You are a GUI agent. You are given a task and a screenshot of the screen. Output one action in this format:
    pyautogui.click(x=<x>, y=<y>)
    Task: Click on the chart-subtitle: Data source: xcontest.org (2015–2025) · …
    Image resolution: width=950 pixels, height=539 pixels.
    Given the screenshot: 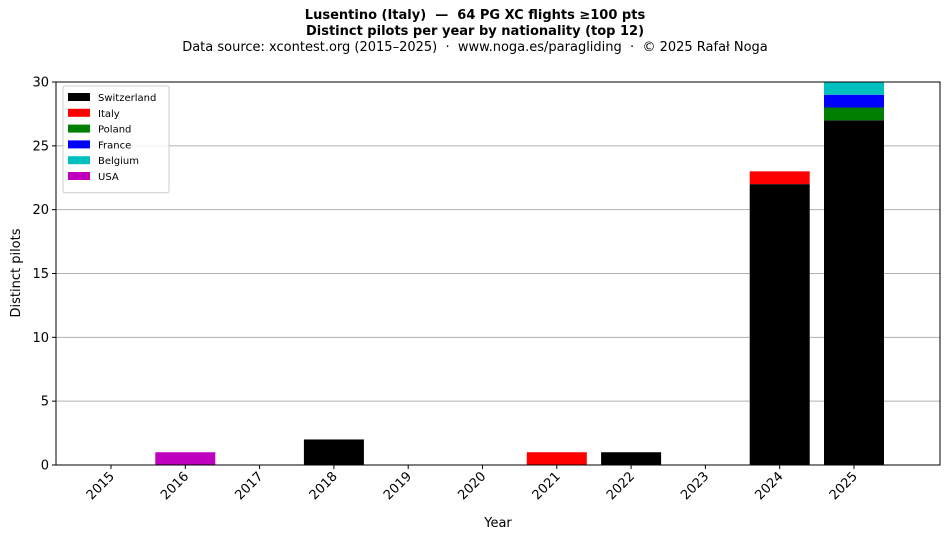 What is the action you would take?
    pyautogui.click(x=475, y=47)
    